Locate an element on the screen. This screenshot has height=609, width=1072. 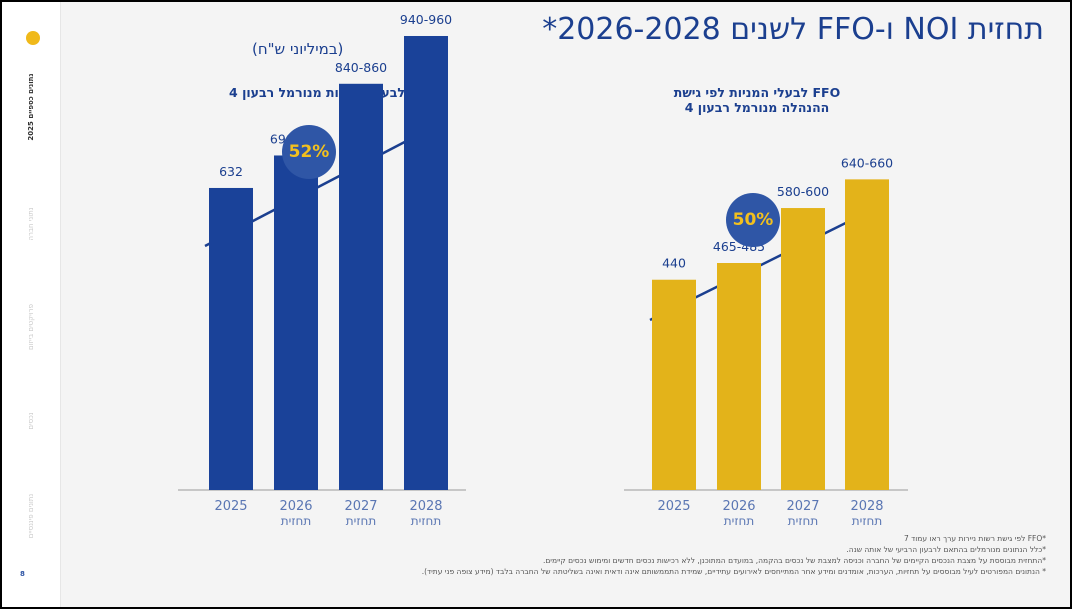
noi-value-label-2027: 840-860 is located at coordinates (361, 67).